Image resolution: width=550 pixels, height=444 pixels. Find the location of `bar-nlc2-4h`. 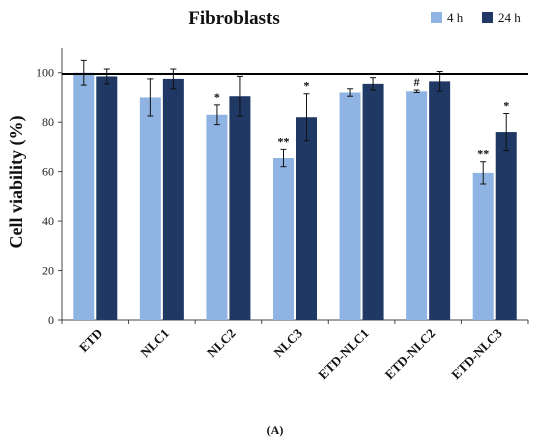

bar-nlc2-4h is located at coordinates (217, 217).